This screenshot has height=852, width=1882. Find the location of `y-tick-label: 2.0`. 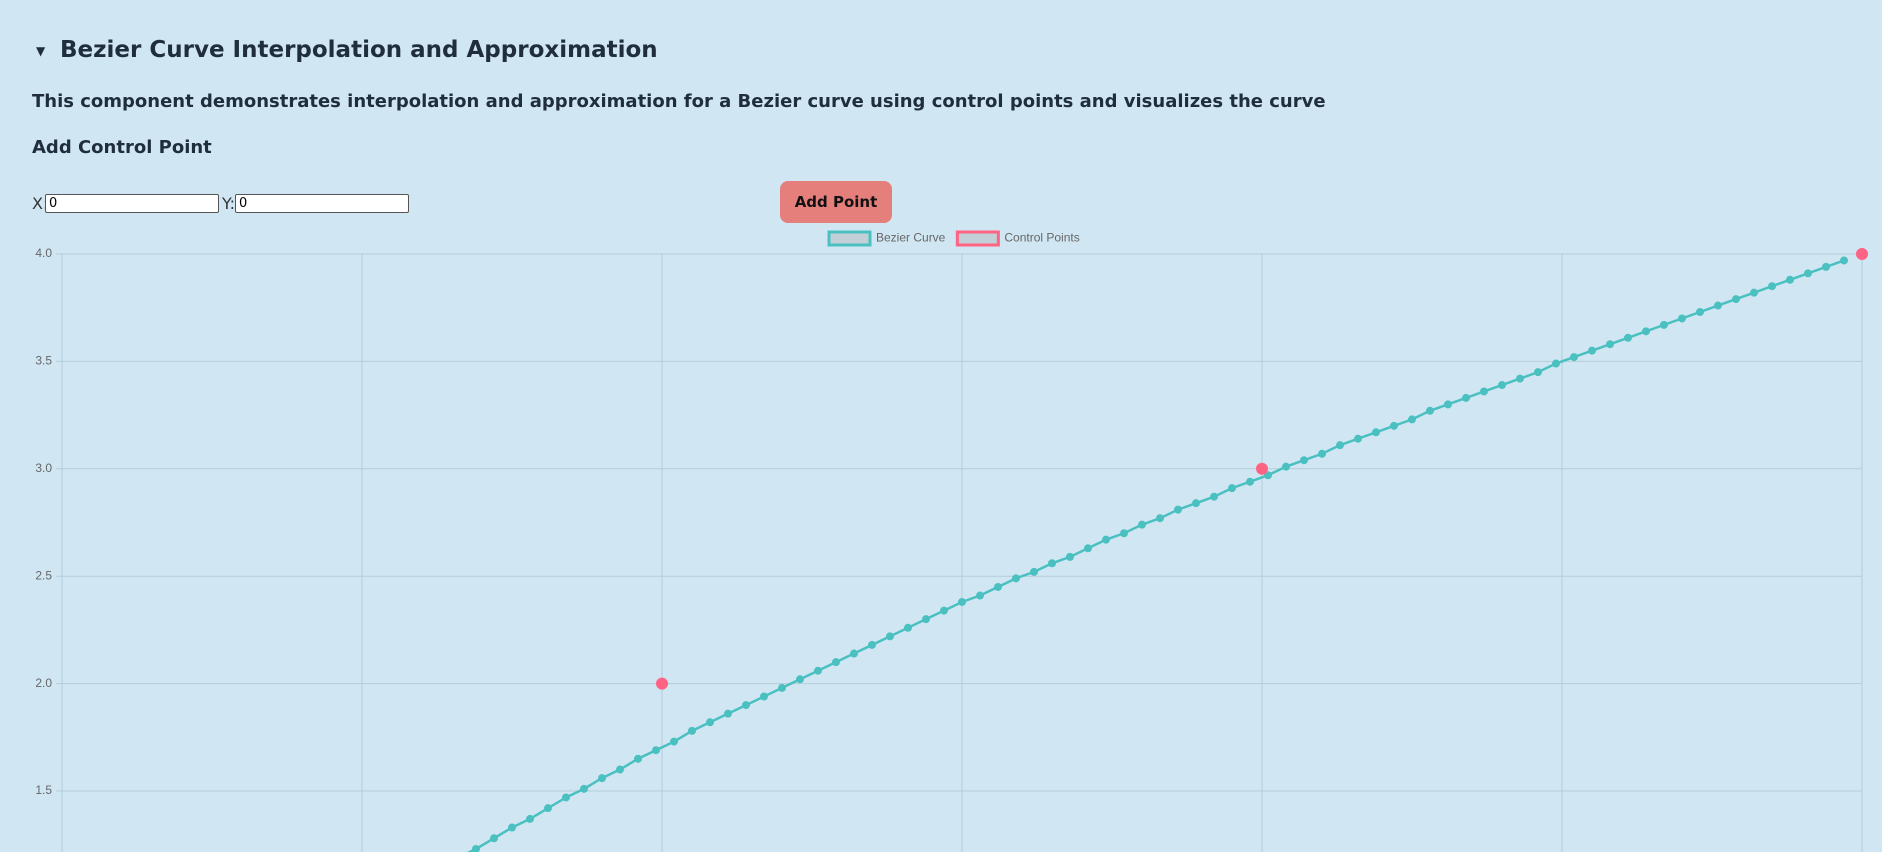

y-tick-label: 2.0 is located at coordinates (43, 683).